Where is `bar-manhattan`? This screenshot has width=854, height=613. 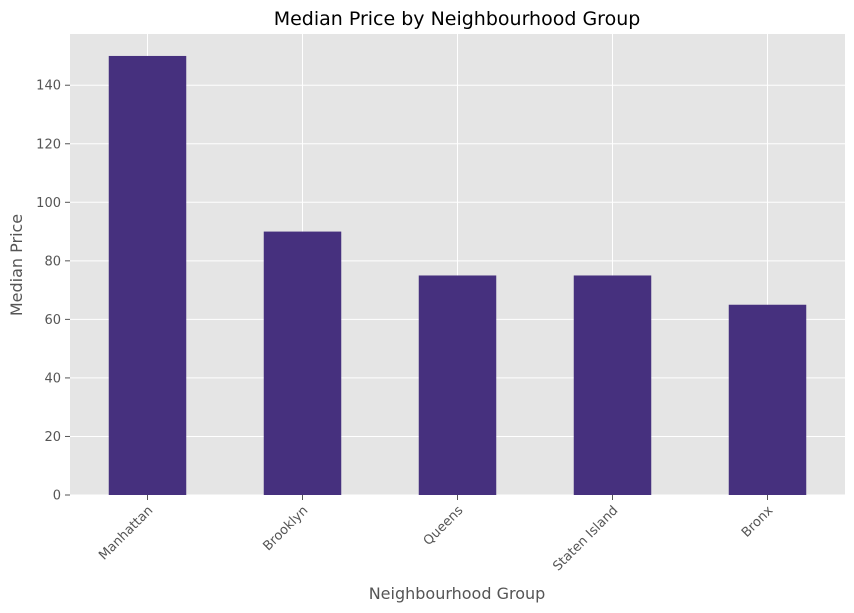 bar-manhattan is located at coordinates (147, 275).